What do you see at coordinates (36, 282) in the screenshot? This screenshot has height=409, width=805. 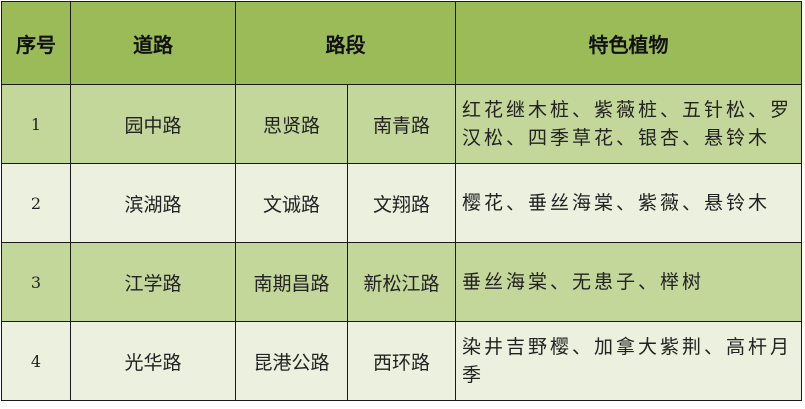 I see `cell-index: 3` at bounding box center [36, 282].